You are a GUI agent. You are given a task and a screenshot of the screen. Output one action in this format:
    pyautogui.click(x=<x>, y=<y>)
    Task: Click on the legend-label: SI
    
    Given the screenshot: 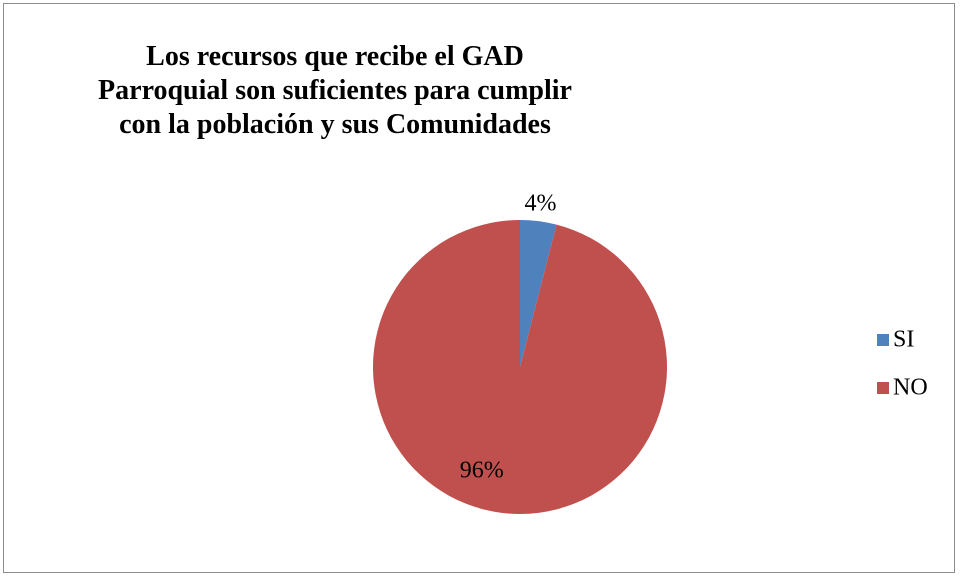 What is the action you would take?
    pyautogui.click(x=903, y=340)
    